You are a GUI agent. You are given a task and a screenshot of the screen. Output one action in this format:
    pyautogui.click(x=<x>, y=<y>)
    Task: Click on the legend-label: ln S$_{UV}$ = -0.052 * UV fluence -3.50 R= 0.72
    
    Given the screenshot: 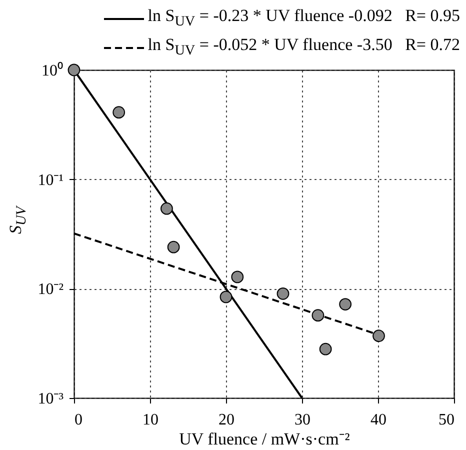 What is the action you would take?
    pyautogui.click(x=304, y=47)
    